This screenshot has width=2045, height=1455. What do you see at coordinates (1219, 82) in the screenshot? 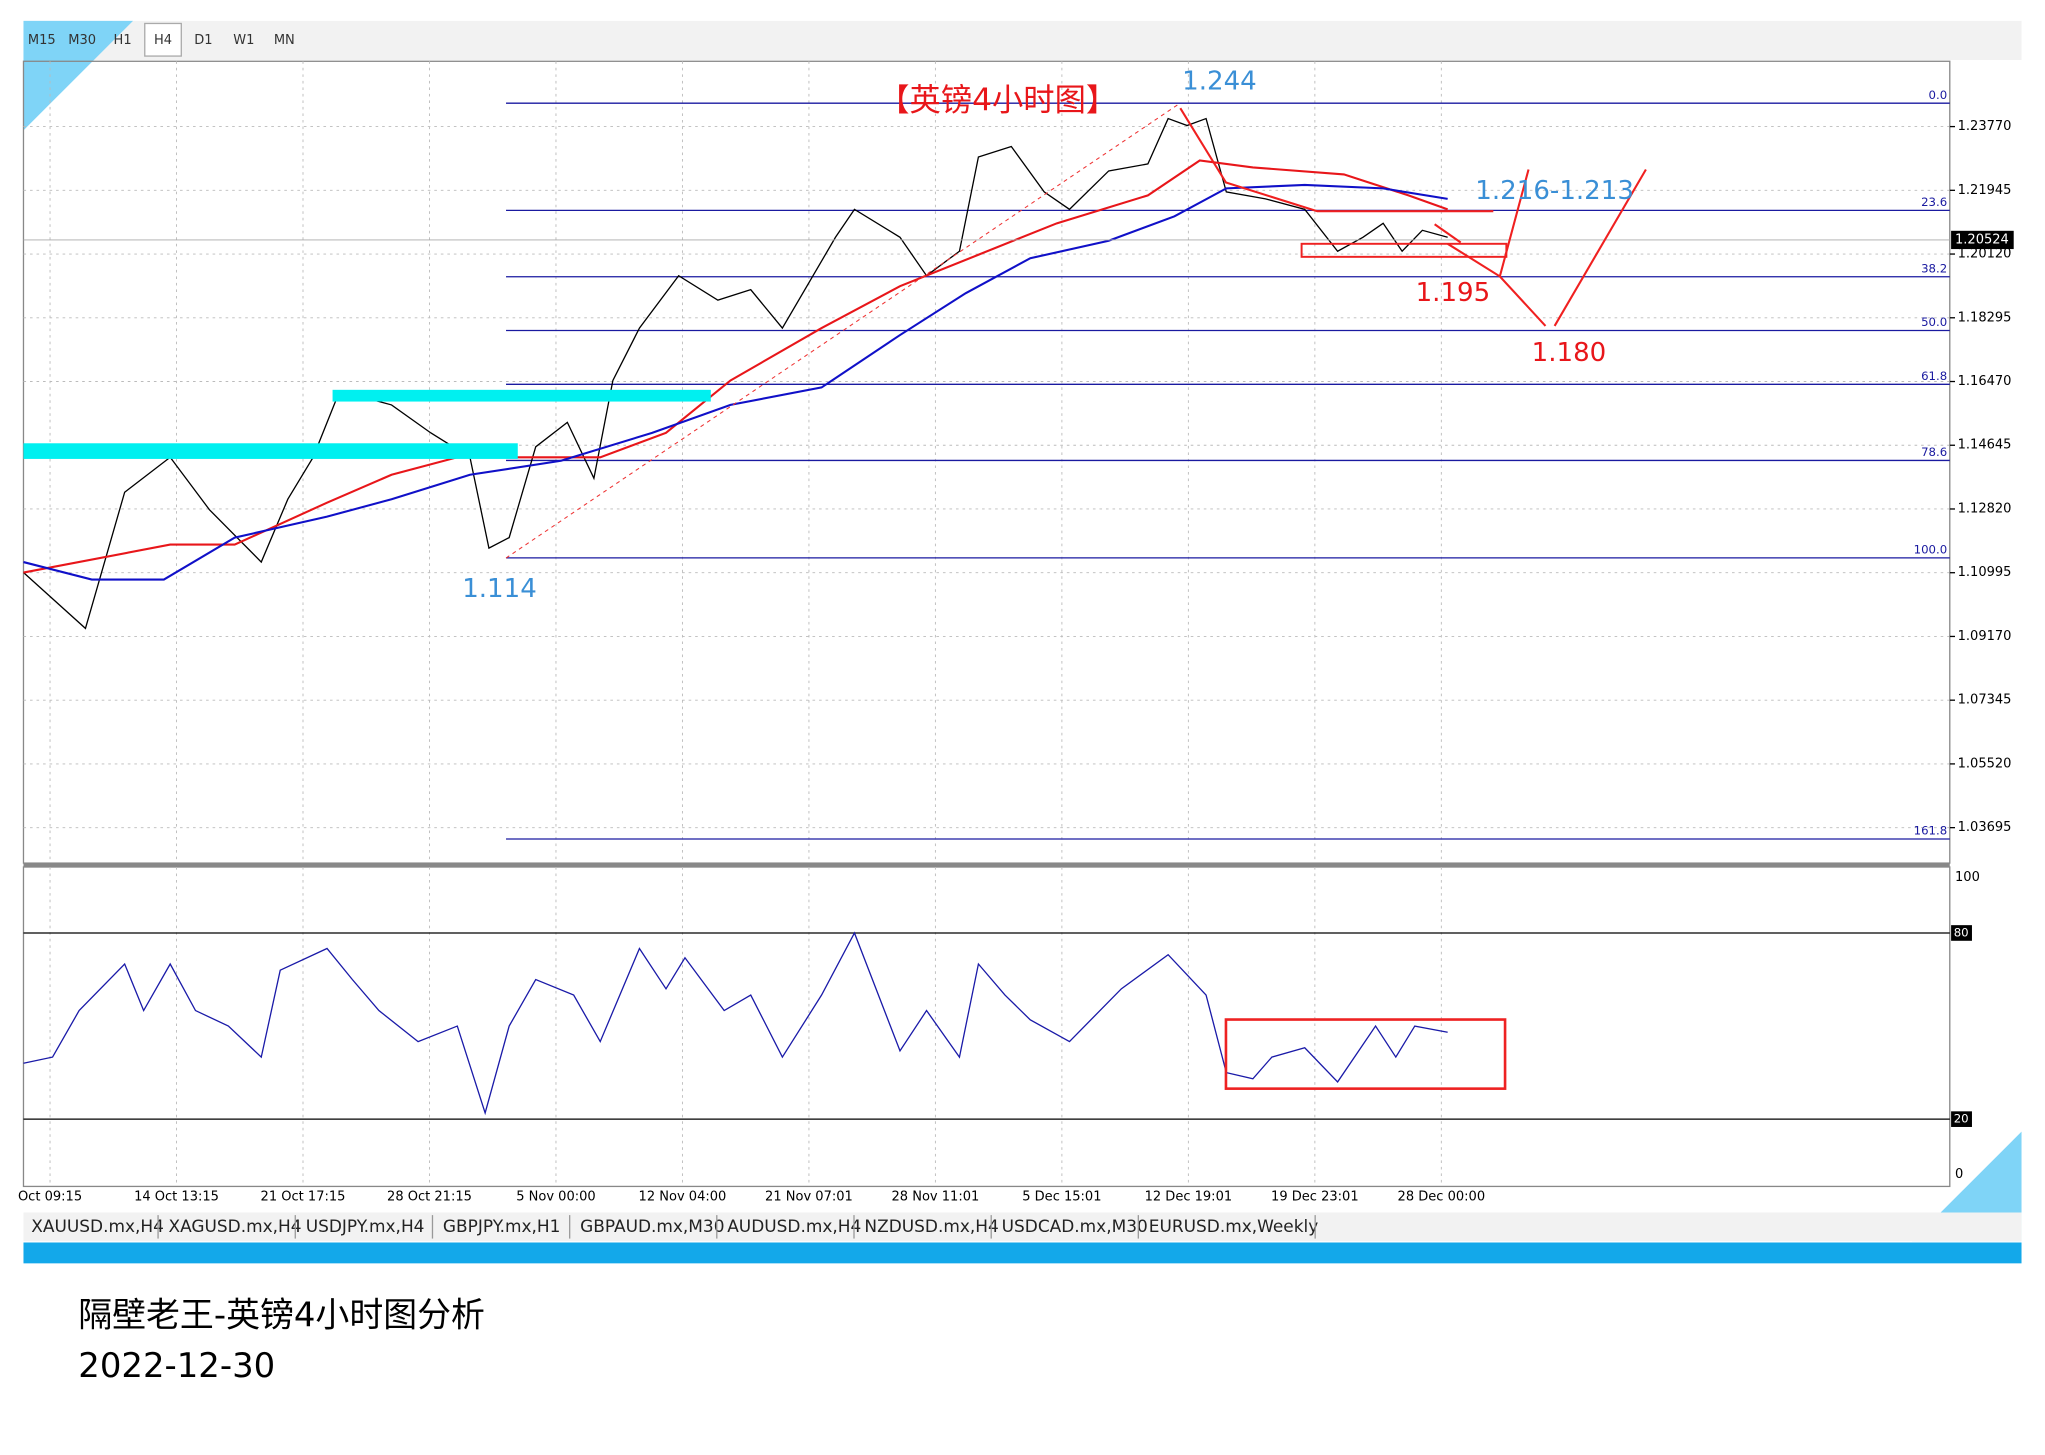
I see `annotation: 1.244` at bounding box center [1219, 82].